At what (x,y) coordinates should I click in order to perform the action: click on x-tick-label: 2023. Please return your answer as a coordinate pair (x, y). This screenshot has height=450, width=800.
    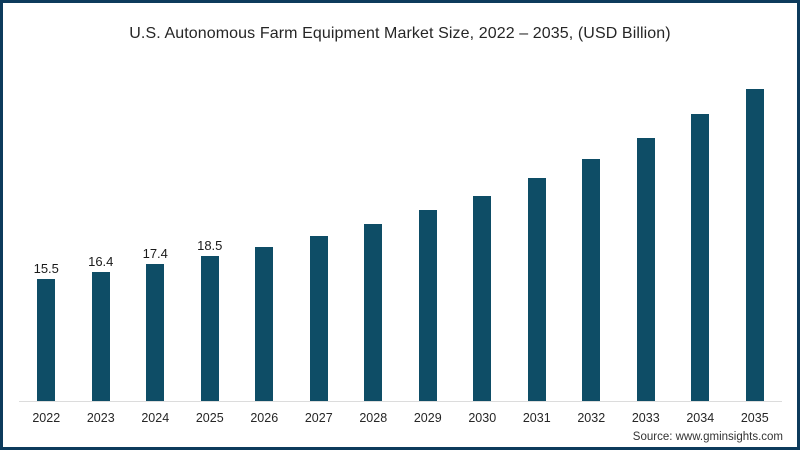
    Looking at the image, I should click on (100, 418).